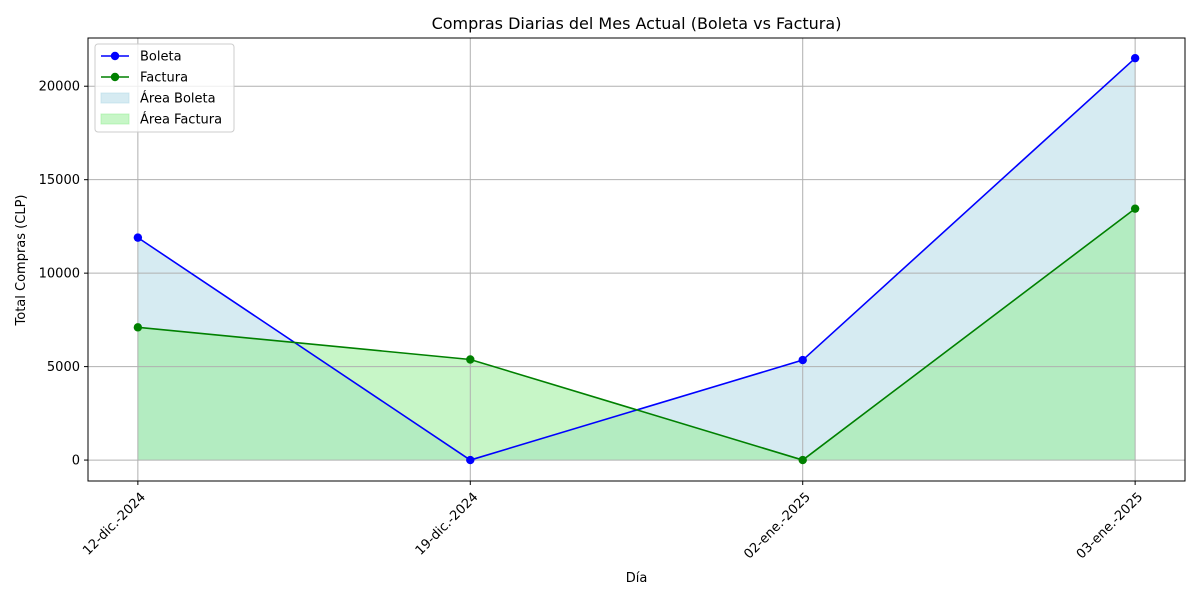  What do you see at coordinates (59, 274) in the screenshot?
I see `y-tick-label: 10000` at bounding box center [59, 274].